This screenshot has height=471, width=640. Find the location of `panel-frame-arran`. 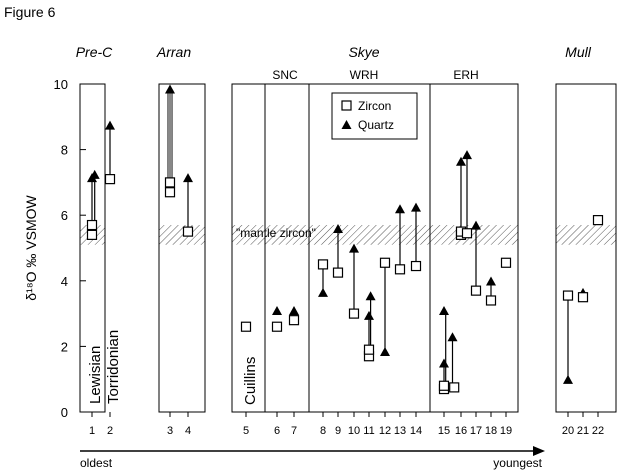

panel-frame-arran is located at coordinates (182, 248).